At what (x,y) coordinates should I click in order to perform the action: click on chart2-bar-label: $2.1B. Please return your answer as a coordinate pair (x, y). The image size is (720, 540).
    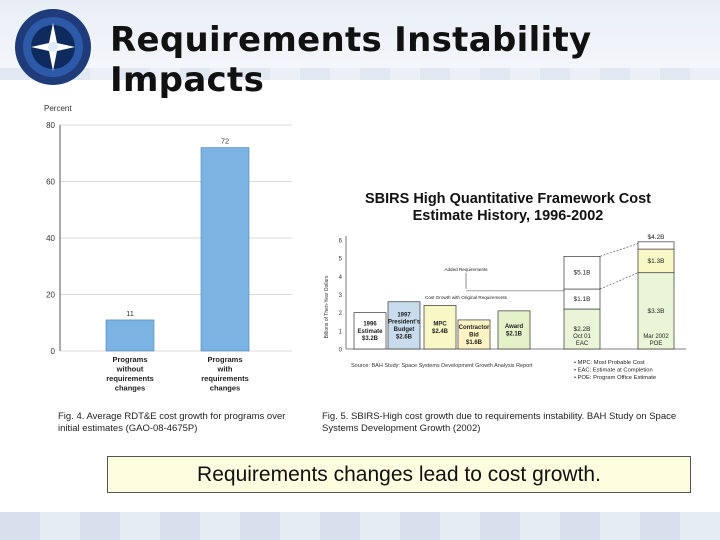
    Looking at the image, I should click on (514, 335).